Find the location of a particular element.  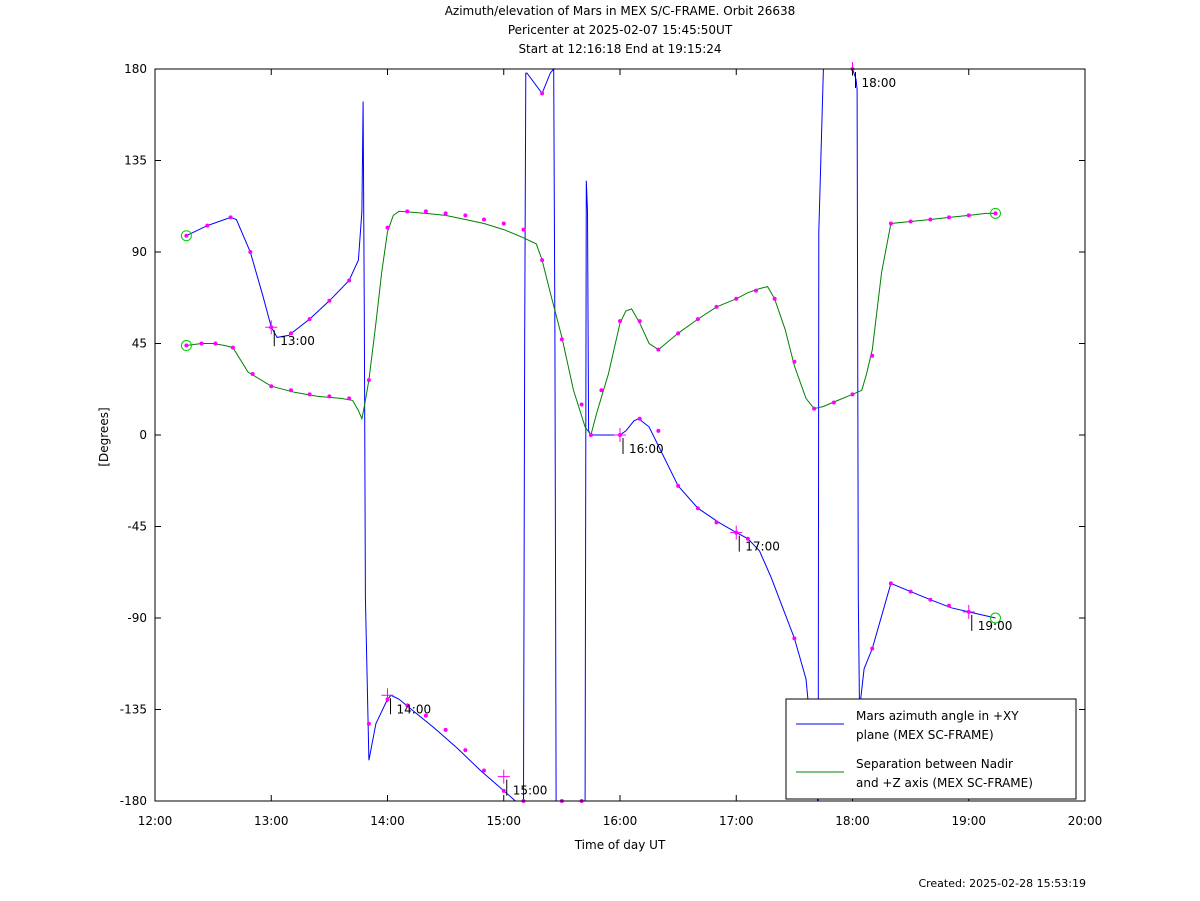

hour-label: 19:00 is located at coordinates (995, 626).